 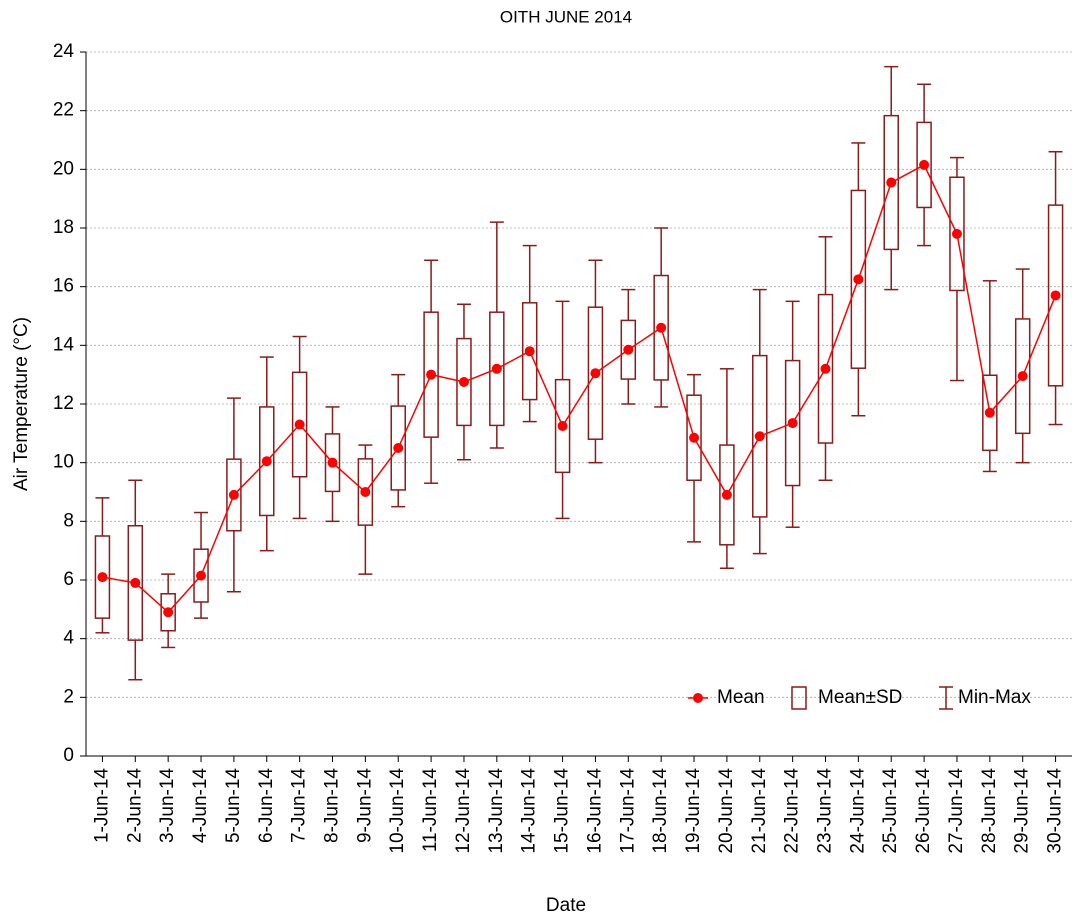 What do you see at coordinates (21, 404) in the screenshot?
I see `y-axis-label: Air Temperature (°C)` at bounding box center [21, 404].